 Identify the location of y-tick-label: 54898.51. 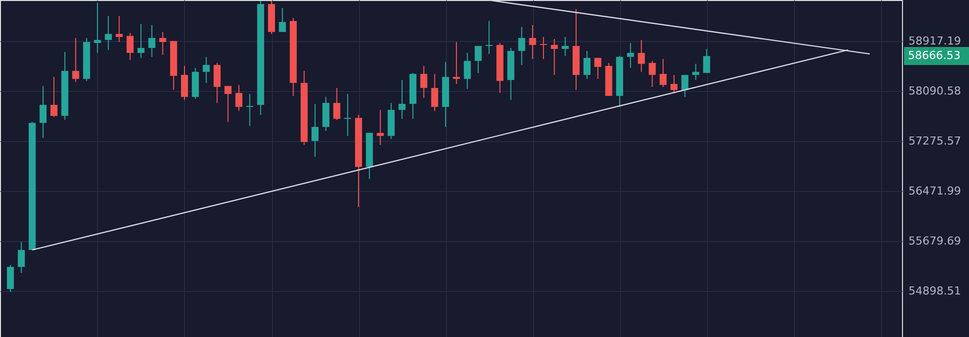
(934, 291).